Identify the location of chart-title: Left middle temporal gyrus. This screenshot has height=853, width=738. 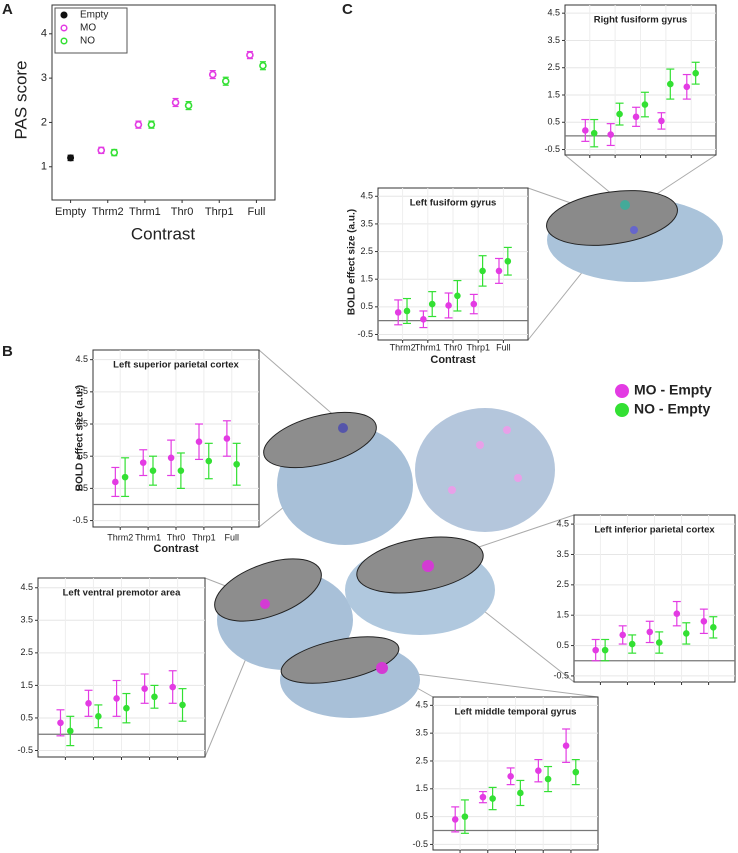
(516, 712).